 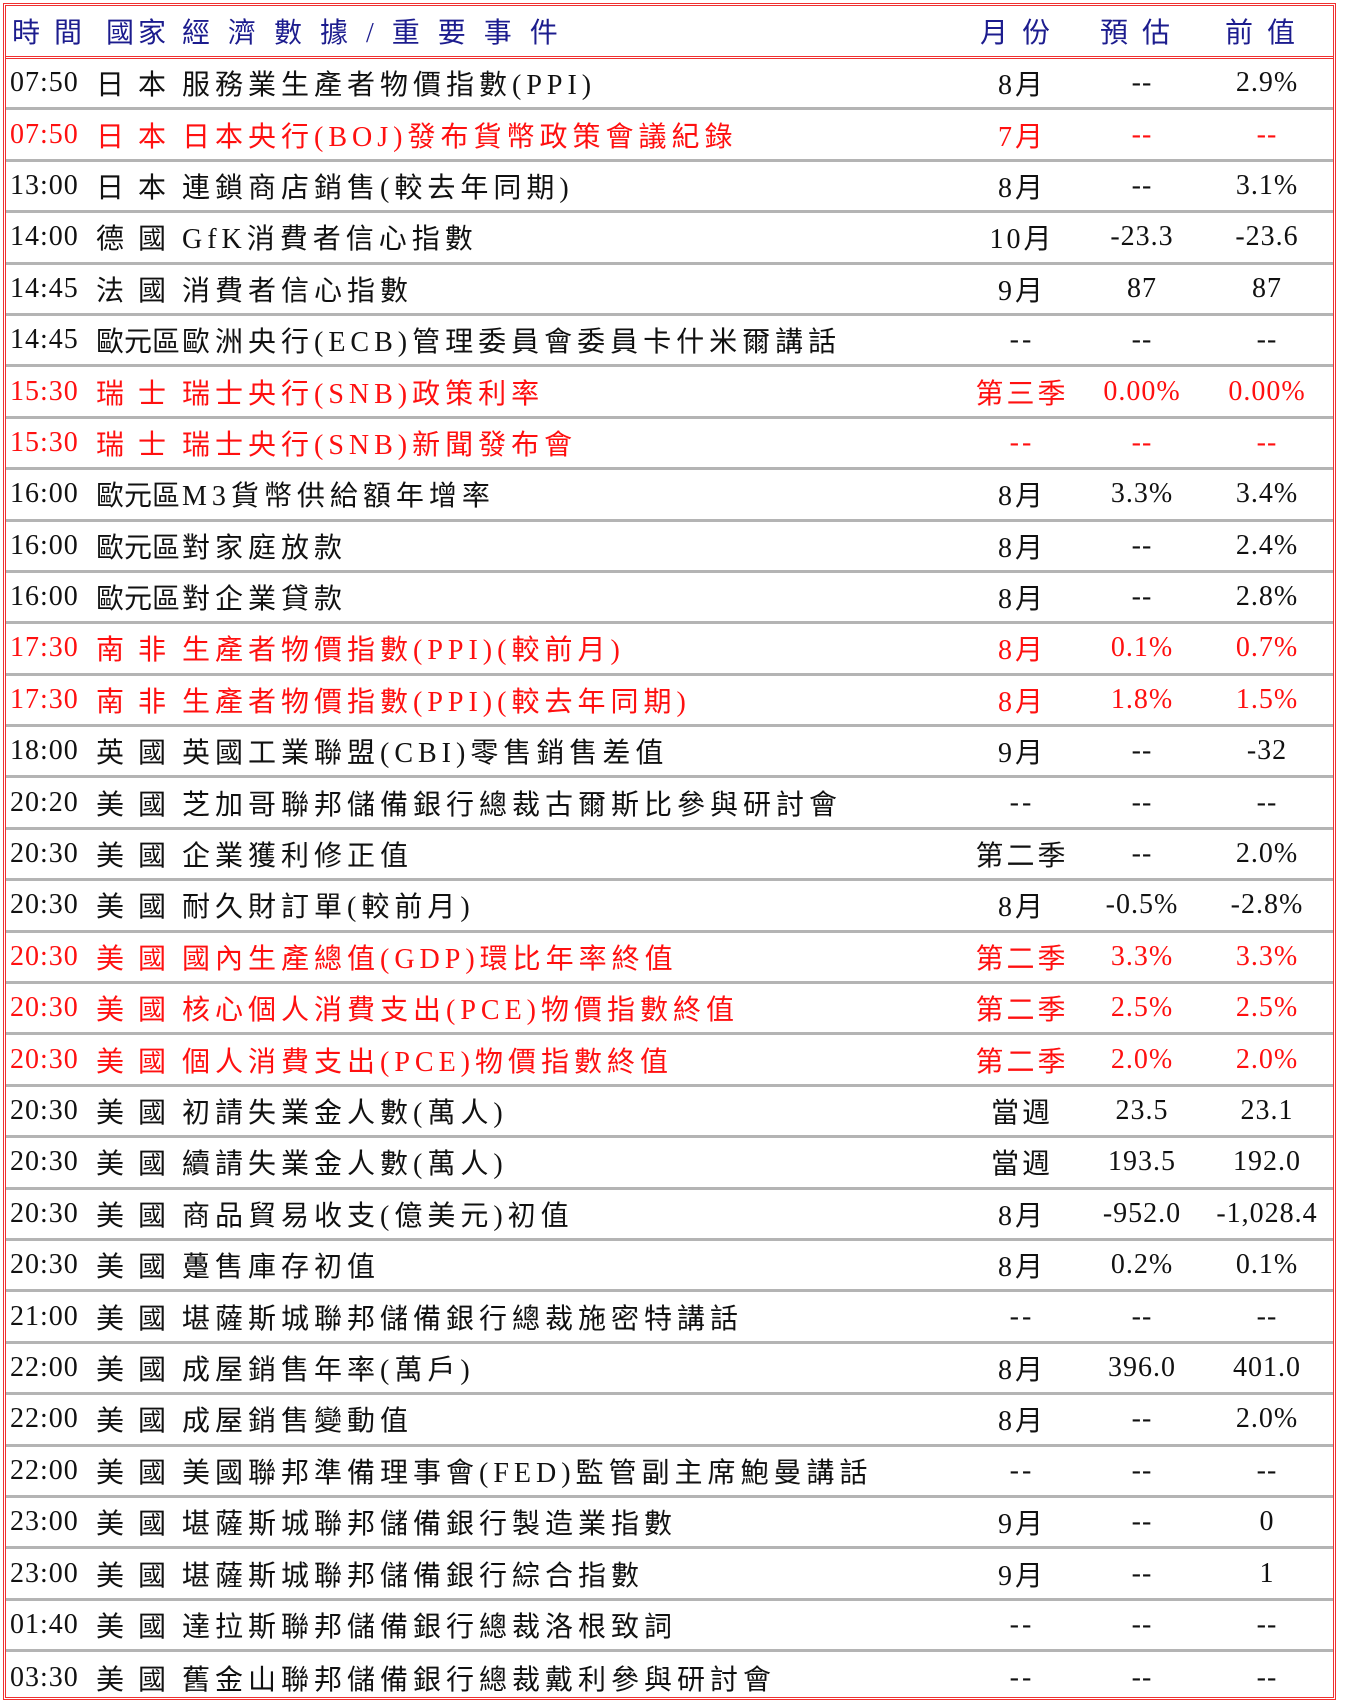 I want to click on cell-event: 瑞士央行(SNB)新聞發布會, so click(x=380, y=445).